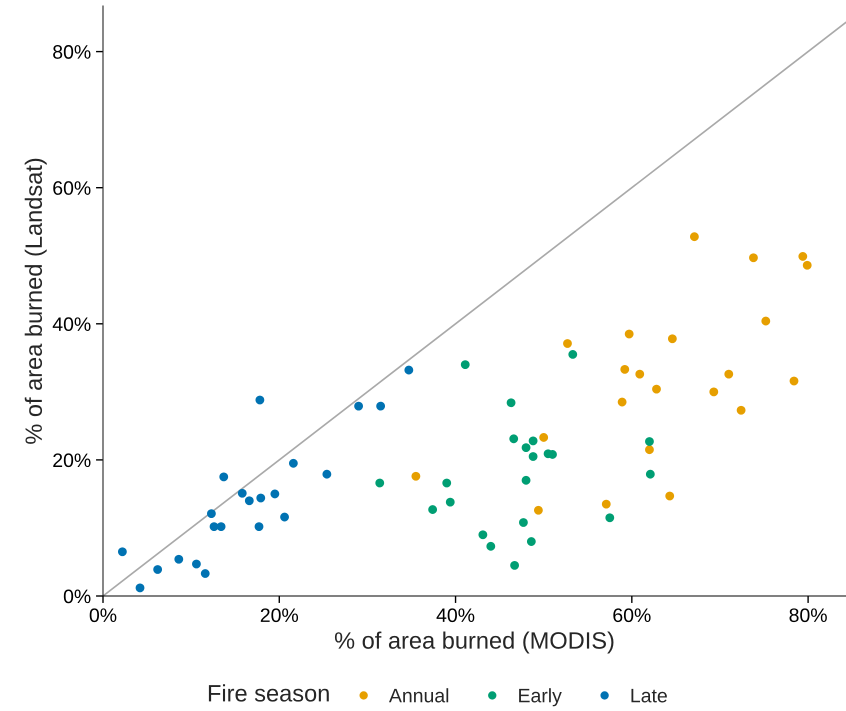 Image resolution: width=846 pixels, height=711 pixels. I want to click on legend-label: Late, so click(649, 695).